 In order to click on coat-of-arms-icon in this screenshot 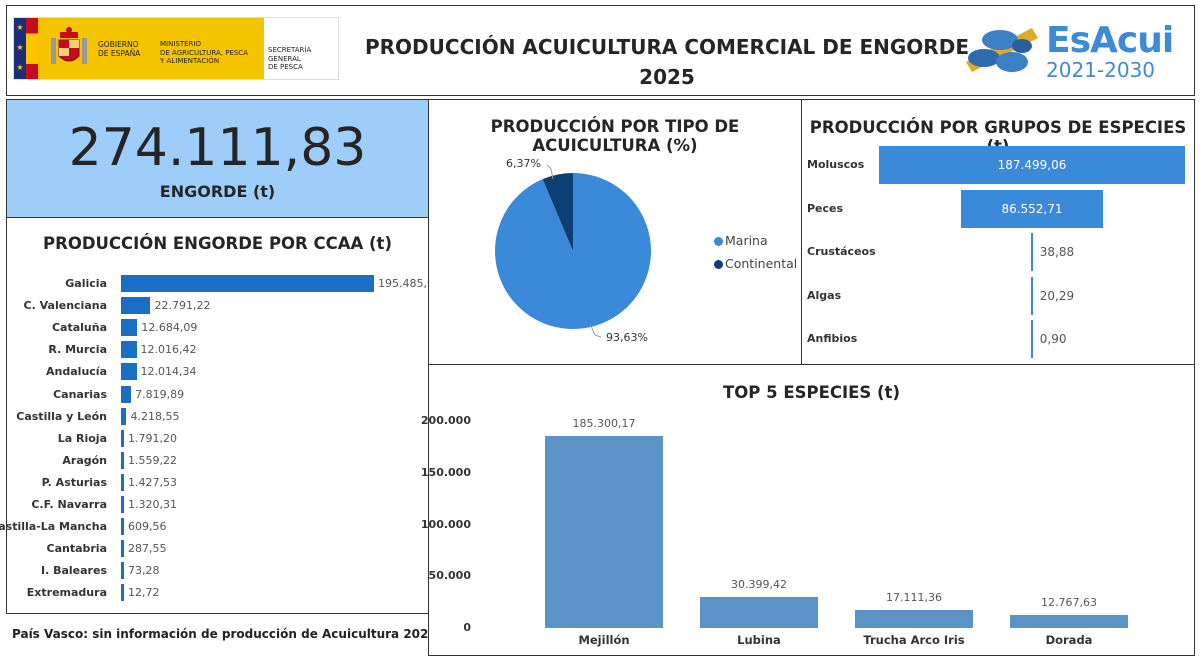, I will do `click(69, 49)`.